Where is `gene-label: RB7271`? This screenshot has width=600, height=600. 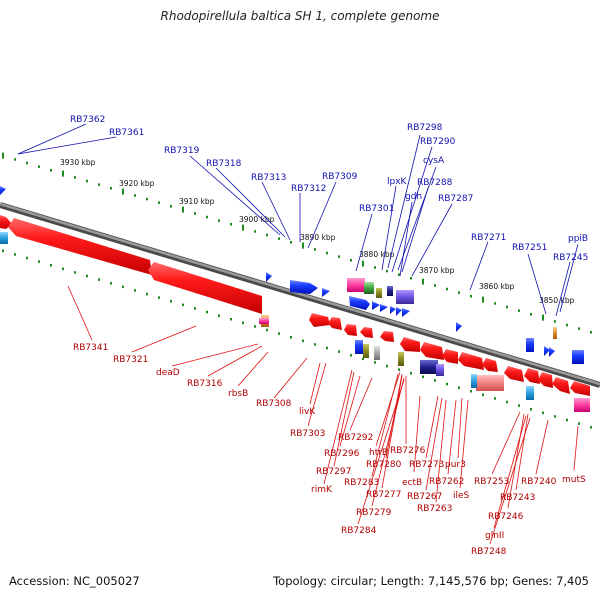 gene-label: RB7271 is located at coordinates (488, 238).